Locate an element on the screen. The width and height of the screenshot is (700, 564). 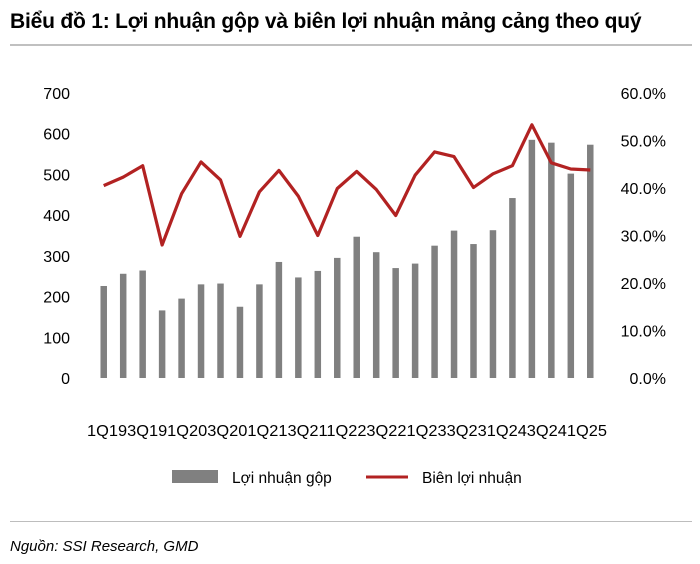
y-right-tick-label: 10.0% is located at coordinates (643, 332).